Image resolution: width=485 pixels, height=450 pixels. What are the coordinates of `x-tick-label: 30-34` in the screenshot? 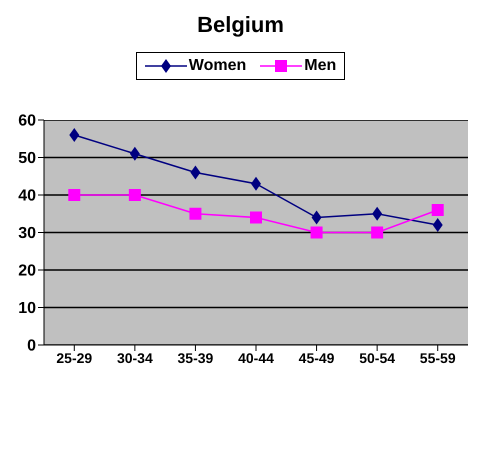 It's located at (134, 358).